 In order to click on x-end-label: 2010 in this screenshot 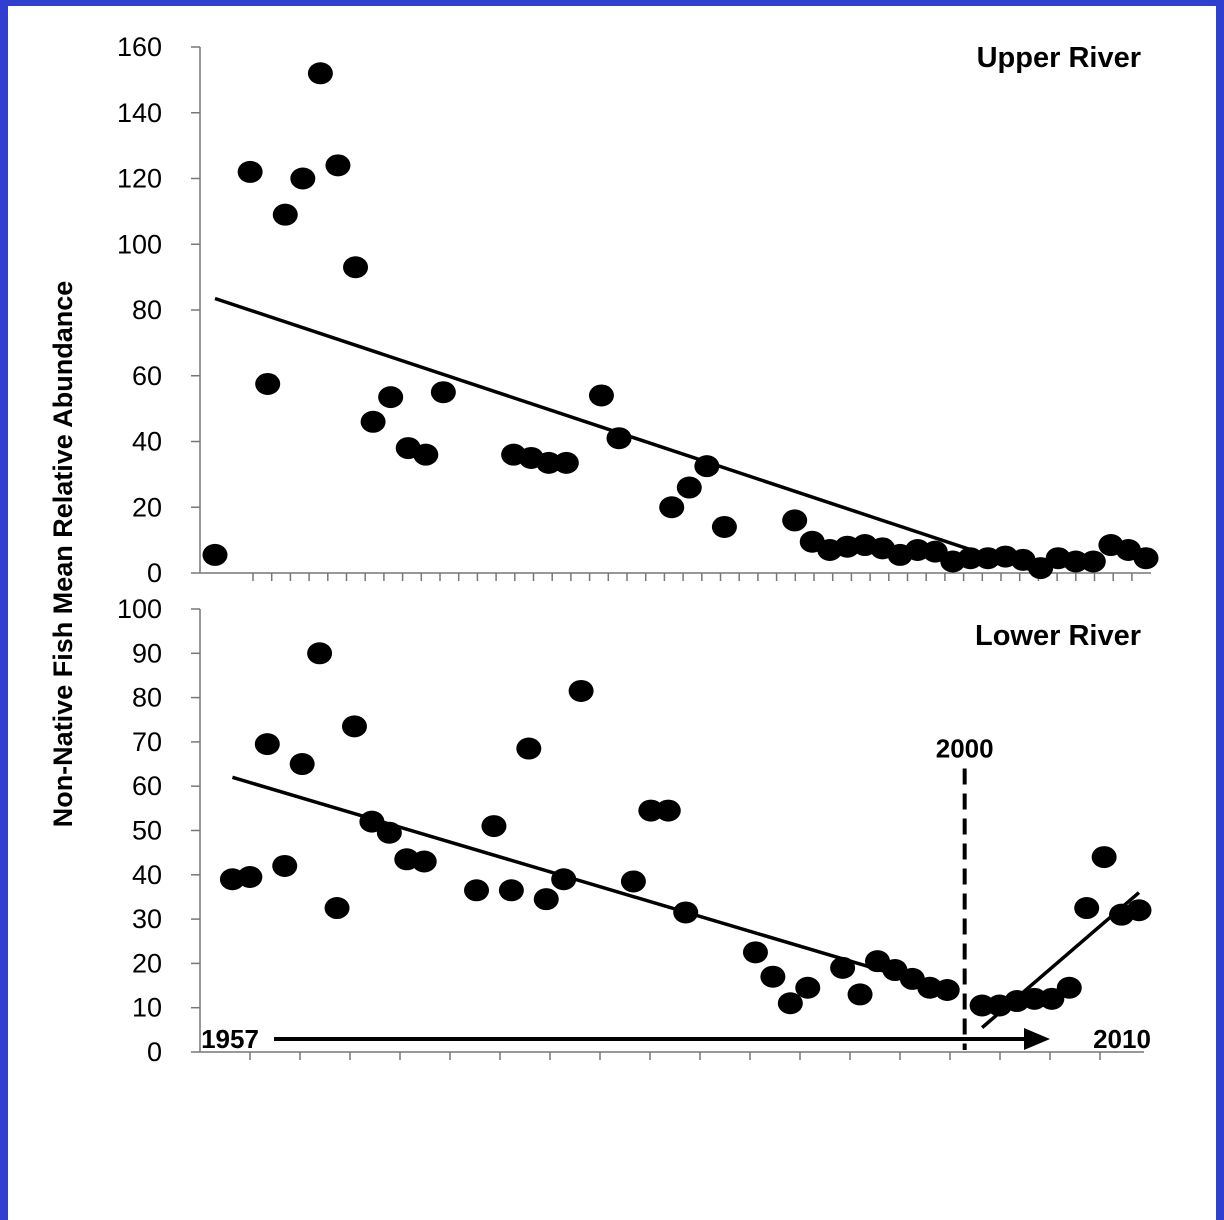, I will do `click(1122, 1039)`.